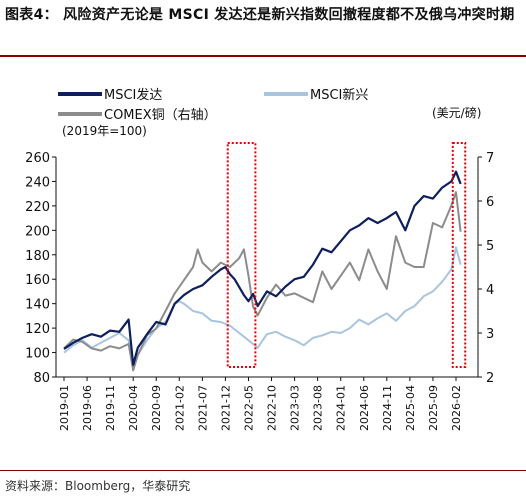 Image resolution: width=526 pixels, height=504 pixels. Describe the element at coordinates (490, 378) in the screenshot. I see `right-tick-label: 2` at that location.